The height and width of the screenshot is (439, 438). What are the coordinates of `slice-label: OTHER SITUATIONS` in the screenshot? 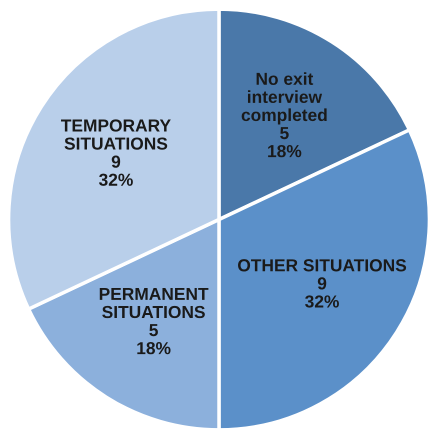 It's located at (322, 265).